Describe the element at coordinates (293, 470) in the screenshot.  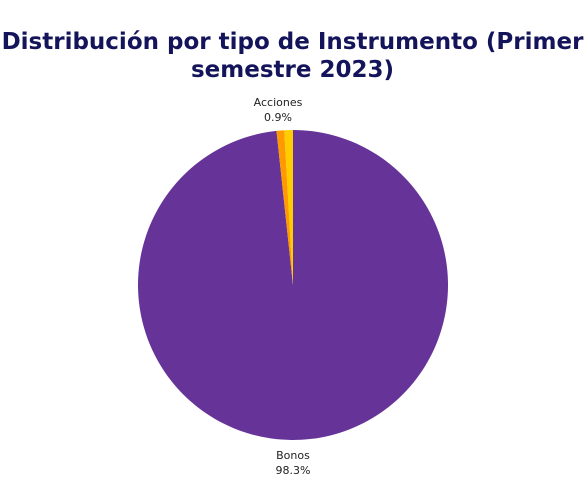
I see `slice-value-bonos: 98.3%` at that location.